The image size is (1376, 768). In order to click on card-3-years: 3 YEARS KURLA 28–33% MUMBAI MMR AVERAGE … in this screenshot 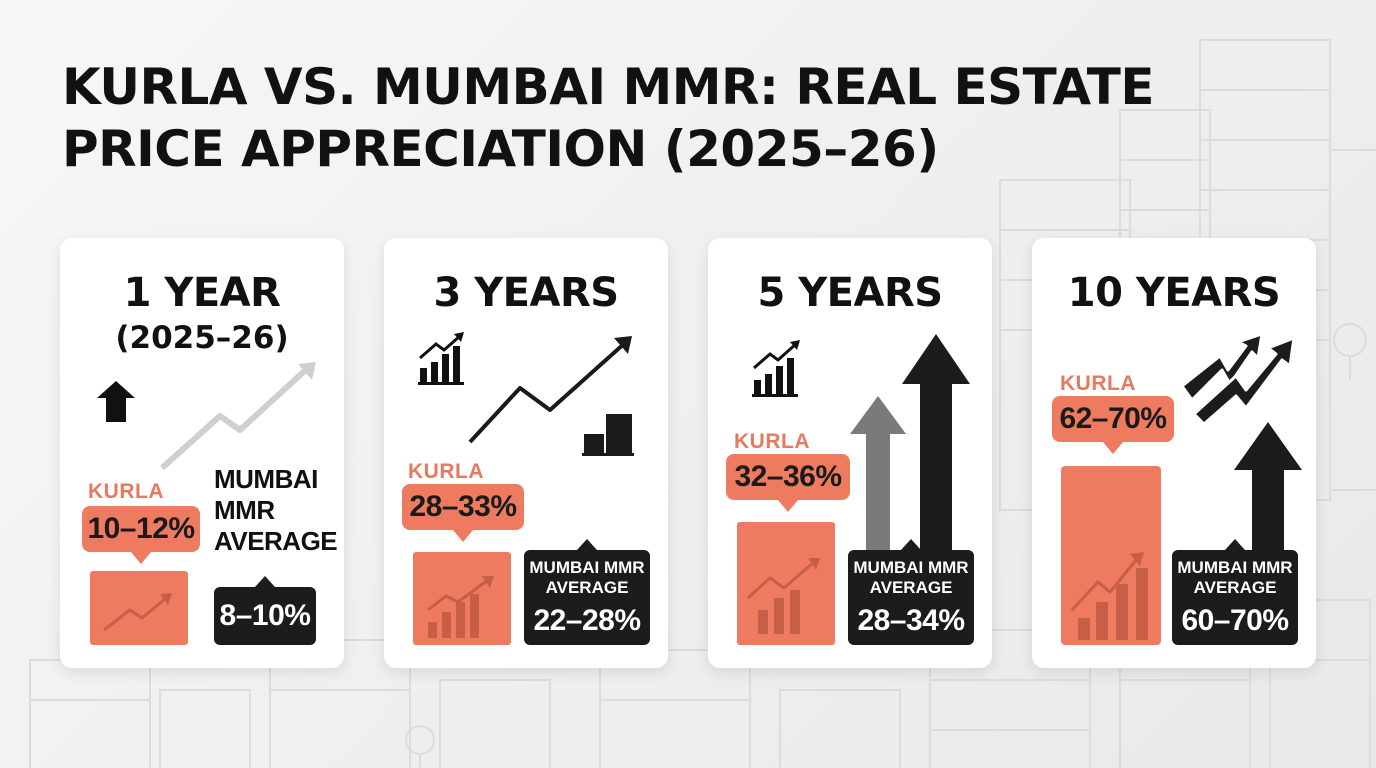, I will do `click(526, 453)`.